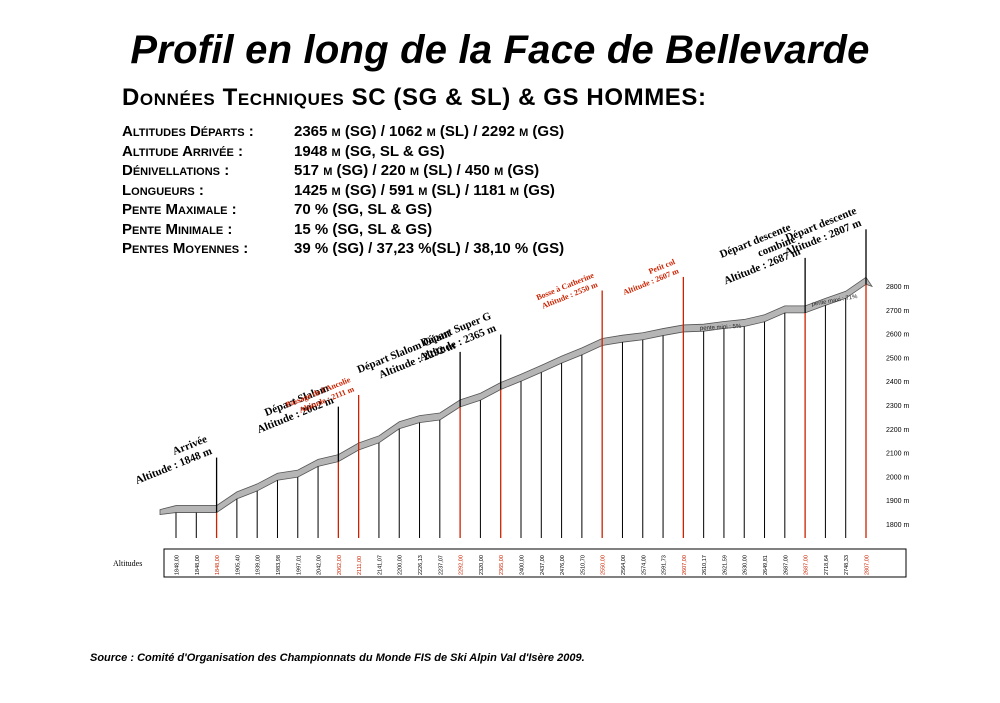  I want to click on station-altitude-label: 2564,00, so click(624, 565).